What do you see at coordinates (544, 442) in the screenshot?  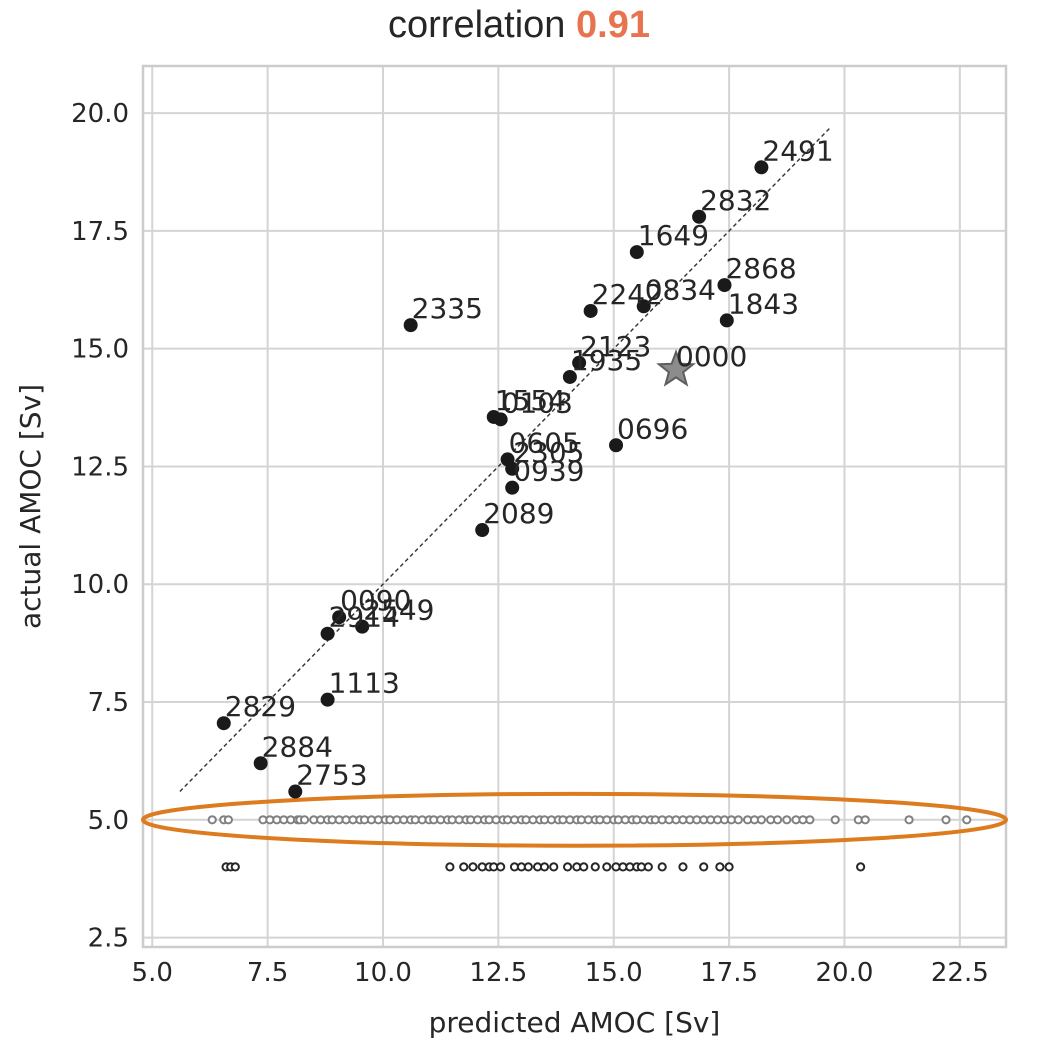 I see `point-label: 0605` at bounding box center [544, 442].